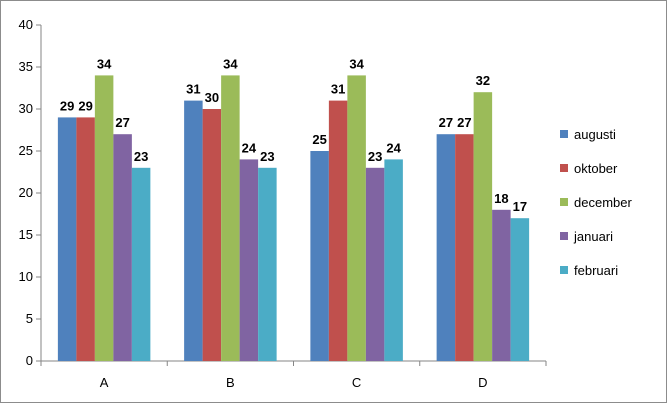  What do you see at coordinates (564, 236) in the screenshot?
I see `legend-swatch-januari` at bounding box center [564, 236].